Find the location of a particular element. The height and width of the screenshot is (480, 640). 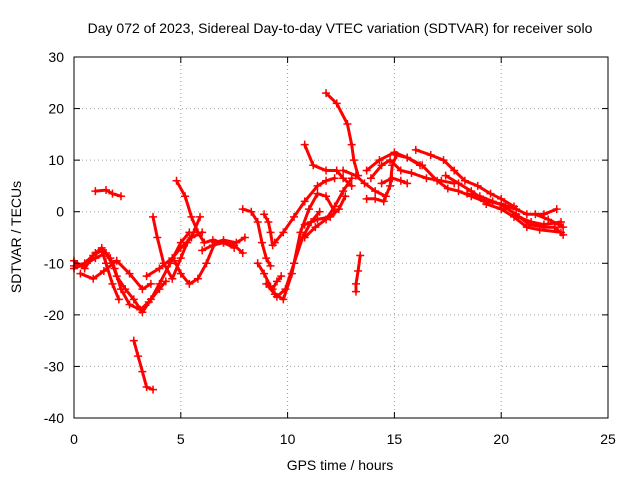

x-tick-label: 20 is located at coordinates (501, 439).